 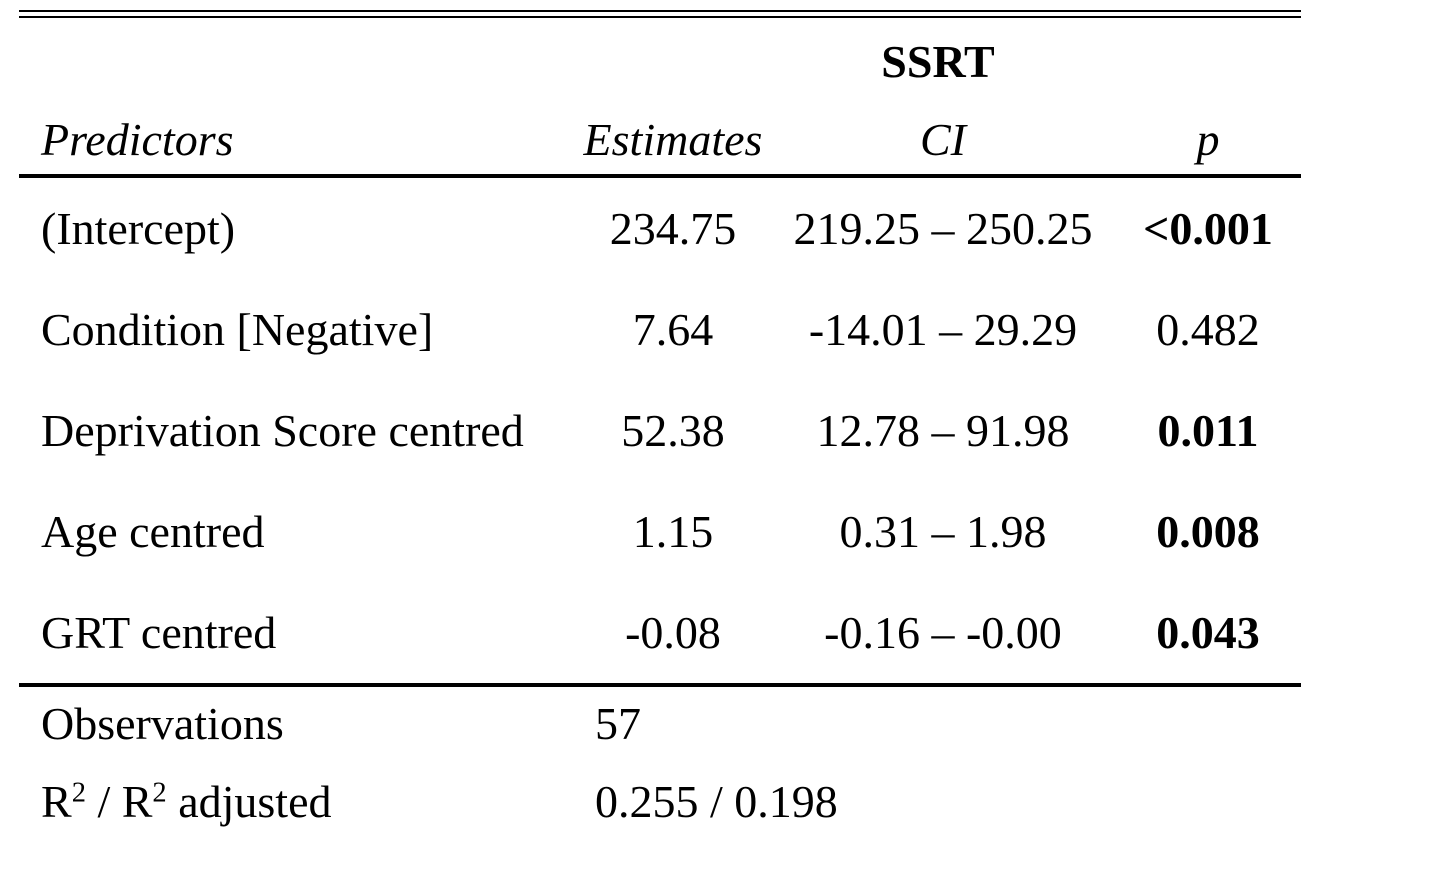 I want to click on model-name-header: SSRT, so click(x=938, y=61).